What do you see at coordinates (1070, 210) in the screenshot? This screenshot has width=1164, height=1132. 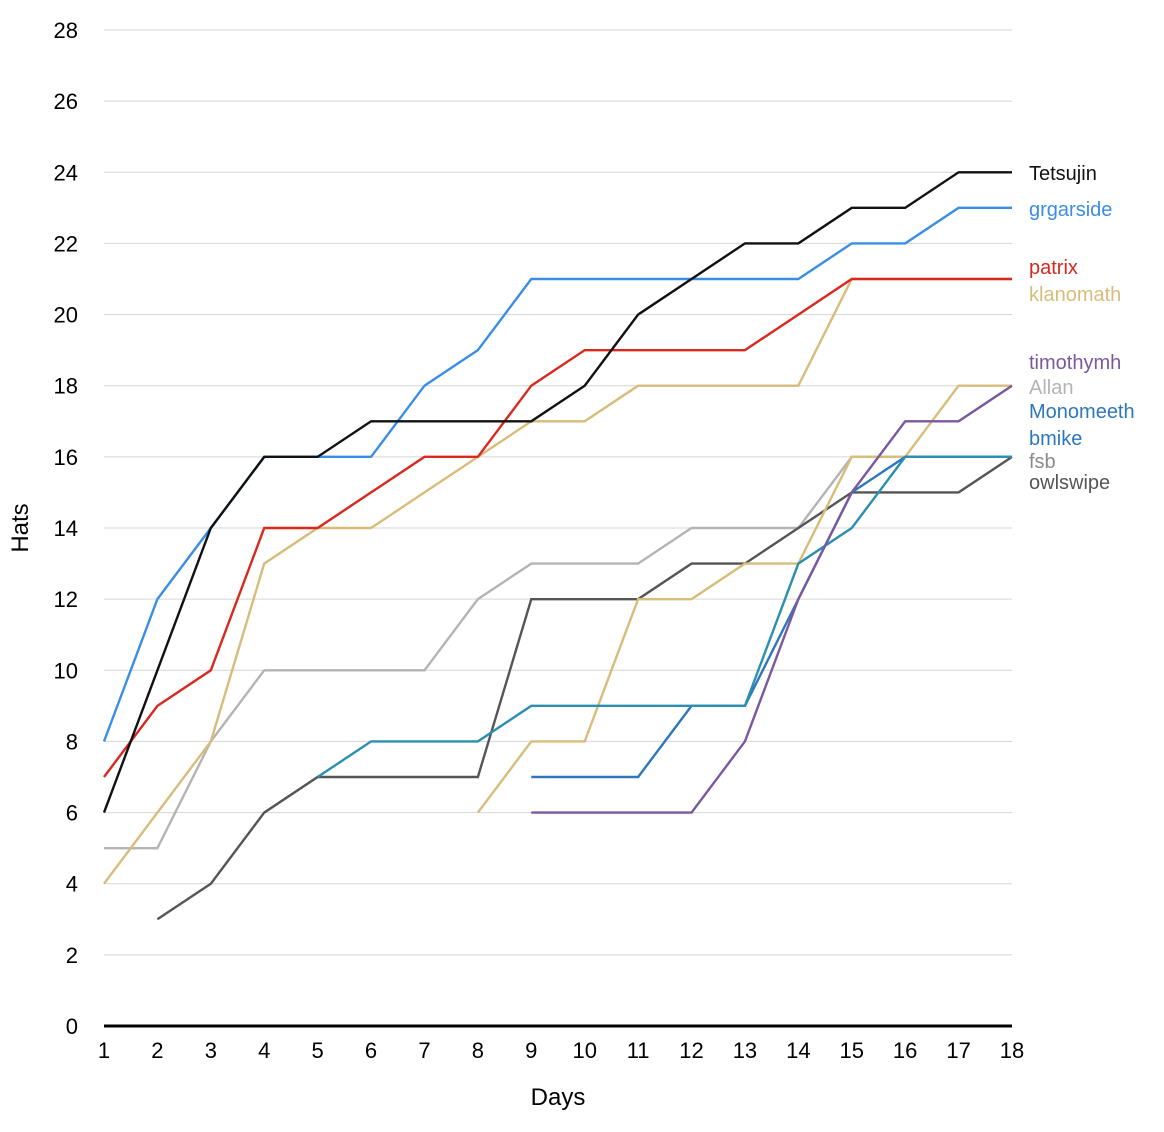 I see `legend-label-grgarside: grgarside` at bounding box center [1070, 210].